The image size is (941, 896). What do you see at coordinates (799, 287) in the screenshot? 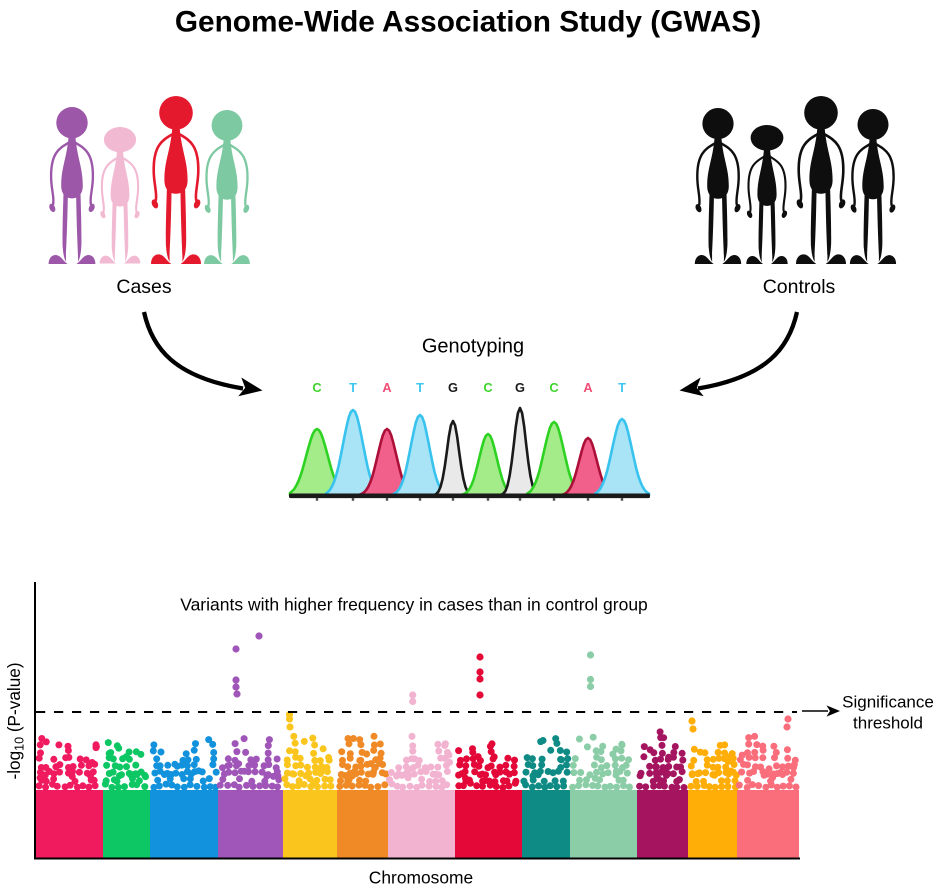
I see `svg-text: Controls` at bounding box center [799, 287].